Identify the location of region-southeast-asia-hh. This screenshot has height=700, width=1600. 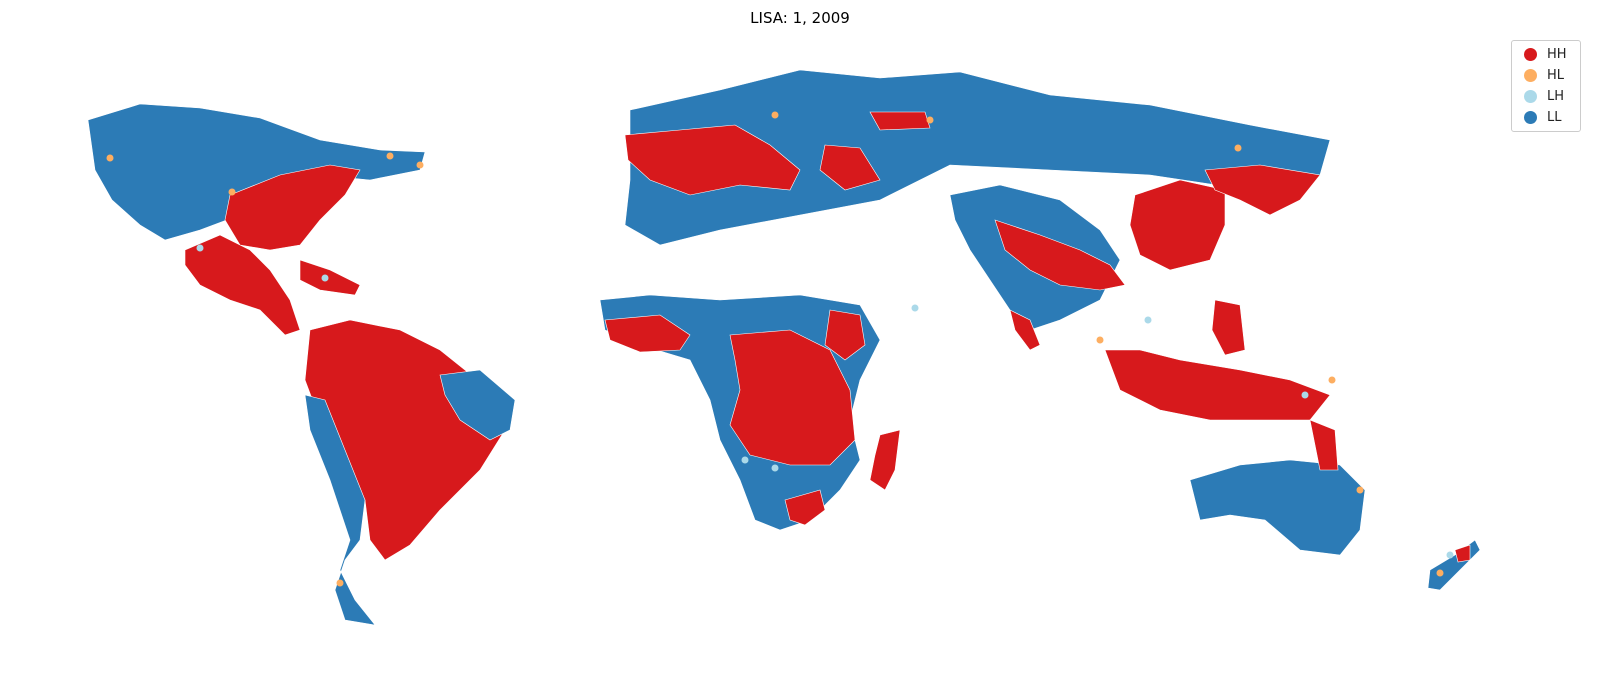
(1217, 385).